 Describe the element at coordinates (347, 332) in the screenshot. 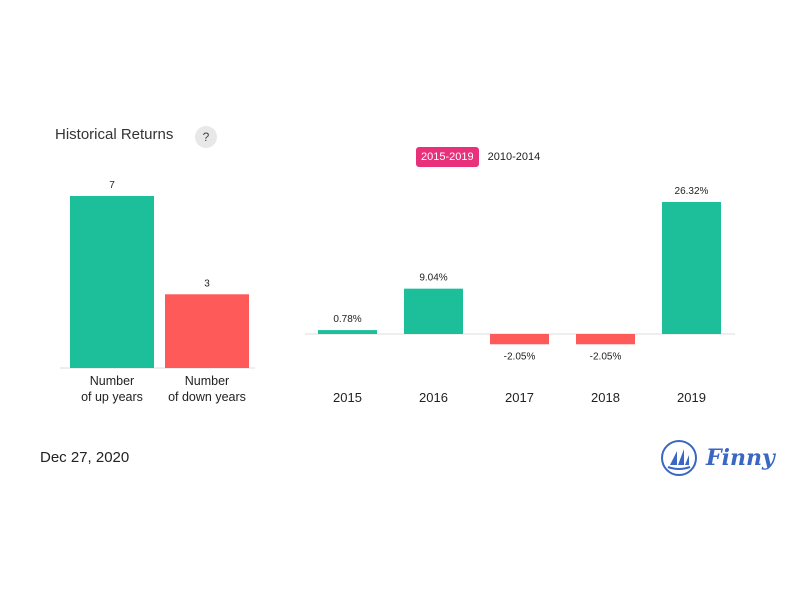

I see `bar-2015` at that location.